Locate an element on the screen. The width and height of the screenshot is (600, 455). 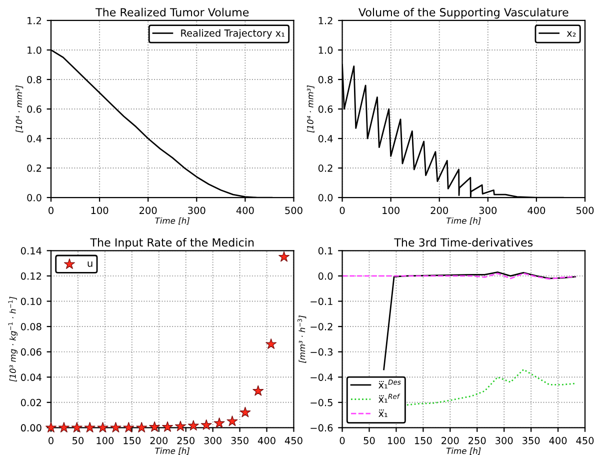
y-tick-label: 0.04 is located at coordinates (31, 377).